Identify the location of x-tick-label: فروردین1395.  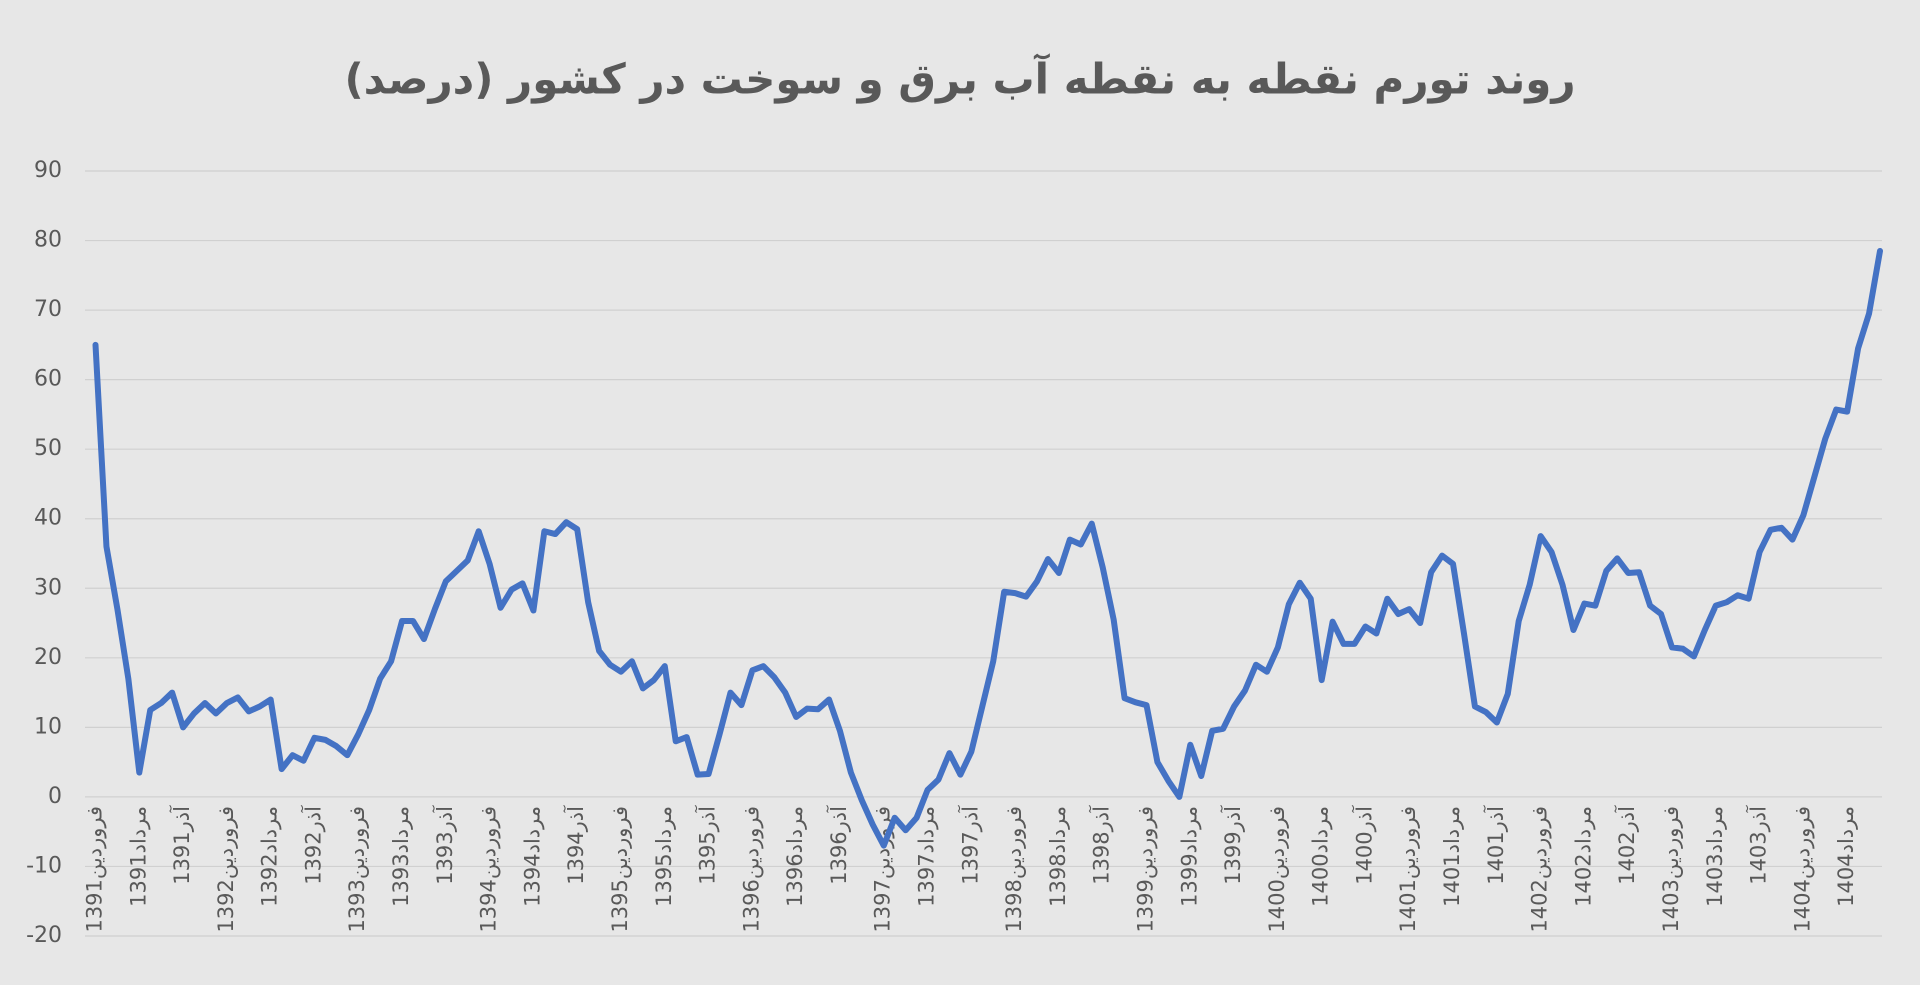
(620, 869).